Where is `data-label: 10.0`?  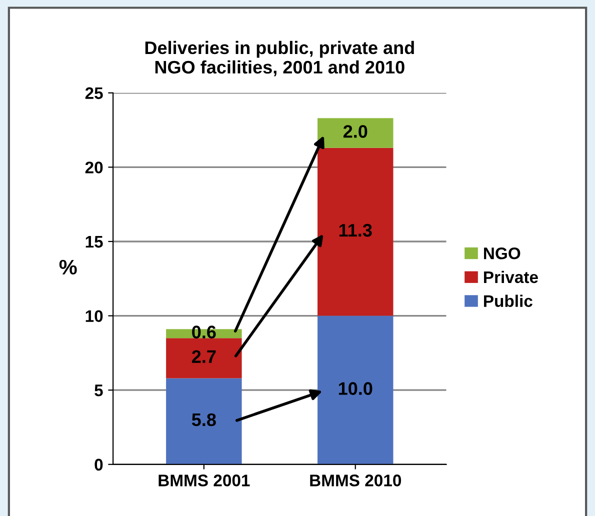
data-label: 10.0 is located at coordinates (355, 388).